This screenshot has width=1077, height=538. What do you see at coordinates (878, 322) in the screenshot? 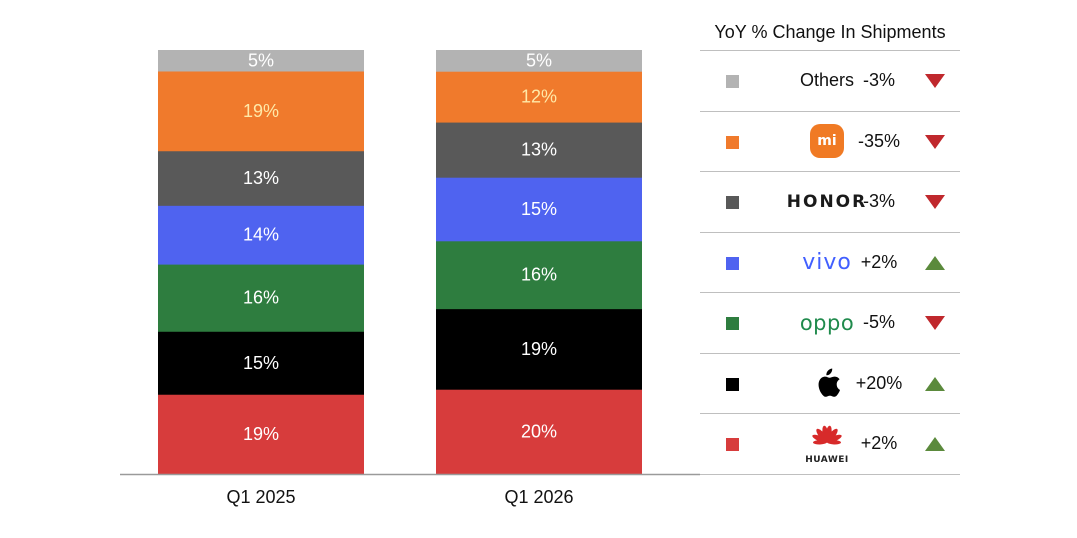
I see `change-oppo: -5%` at bounding box center [878, 322].